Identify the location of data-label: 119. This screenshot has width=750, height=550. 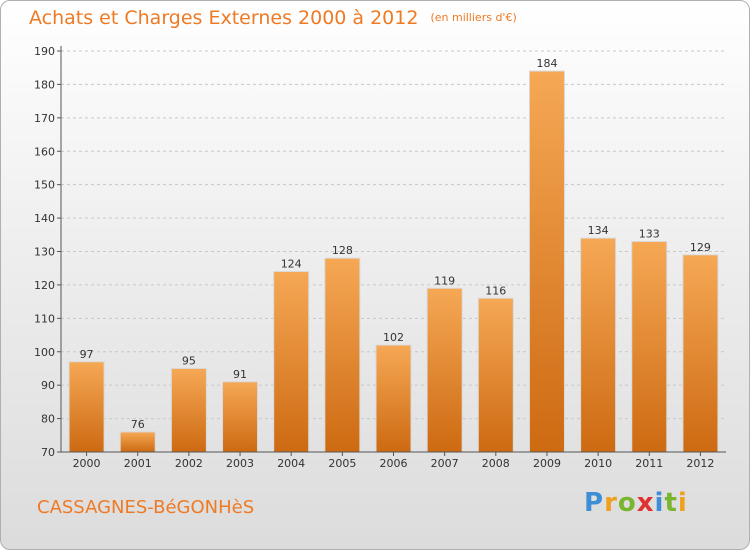
(444, 280).